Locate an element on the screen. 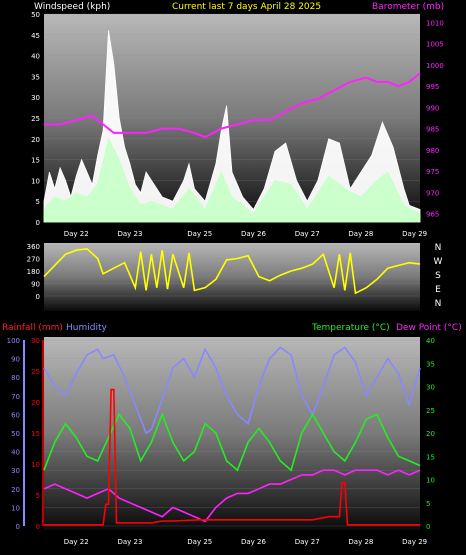 This screenshot has width=466, height=555. rain-tick-label: 20 is located at coordinates (35, 403).